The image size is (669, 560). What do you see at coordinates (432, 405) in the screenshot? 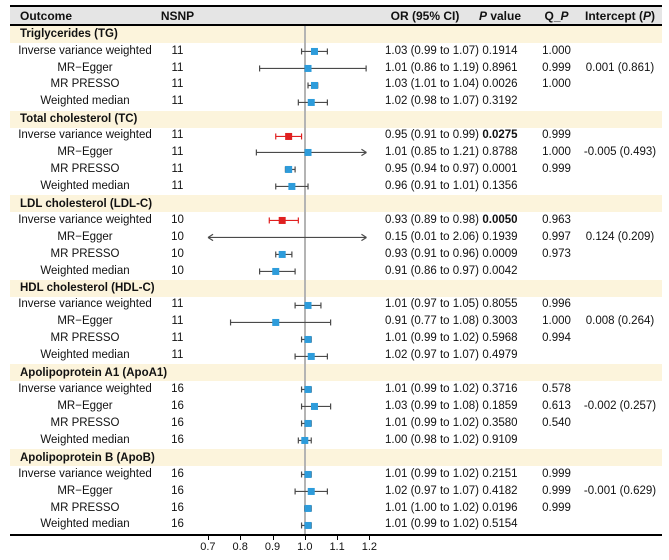
I see `or-ci-value: 1.03 (0.99 to 1.08)` at bounding box center [432, 405].